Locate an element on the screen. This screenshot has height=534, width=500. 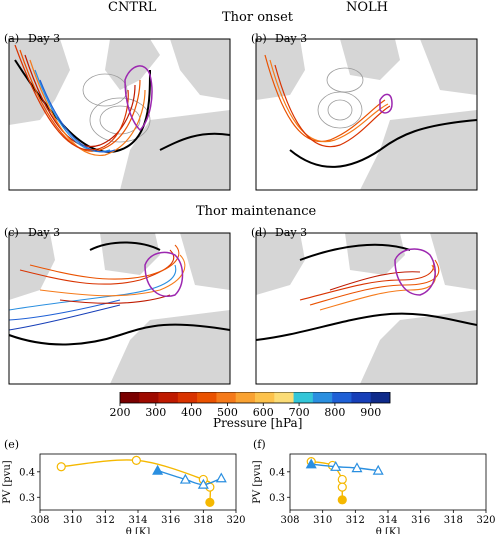
colorbar-tick-label: 200 is located at coordinates (120, 412).